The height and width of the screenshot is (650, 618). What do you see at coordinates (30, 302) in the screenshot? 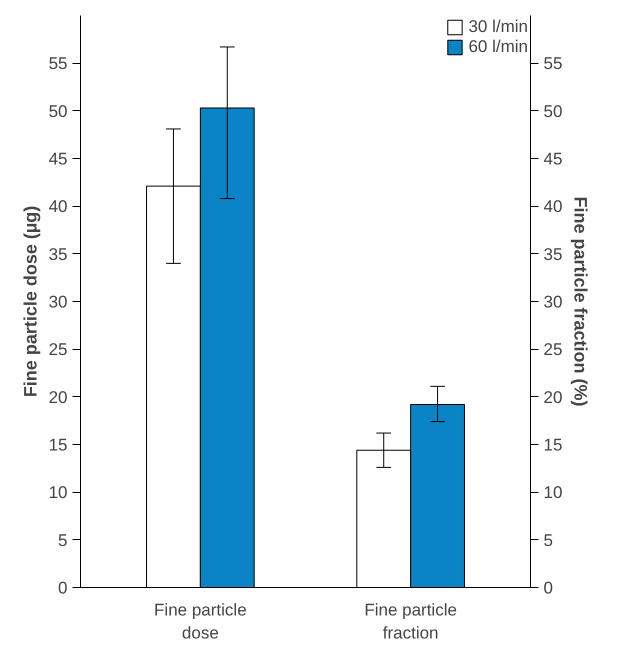
I see `y-axis-title: Fine particle dose (µg)` at bounding box center [30, 302].